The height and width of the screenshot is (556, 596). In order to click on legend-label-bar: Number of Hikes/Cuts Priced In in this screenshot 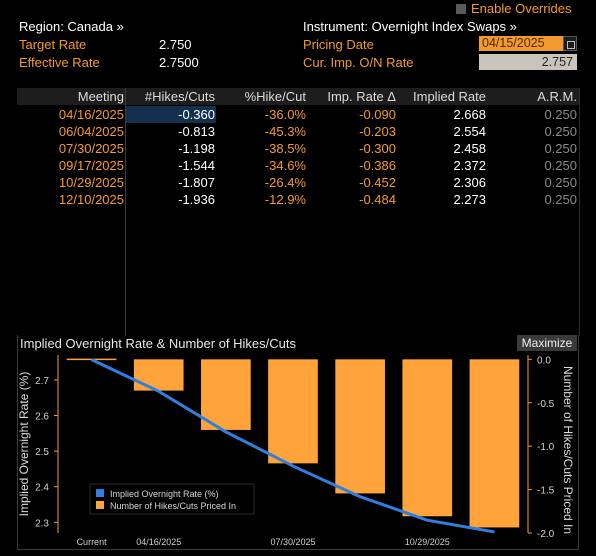, I will do `click(173, 506)`.